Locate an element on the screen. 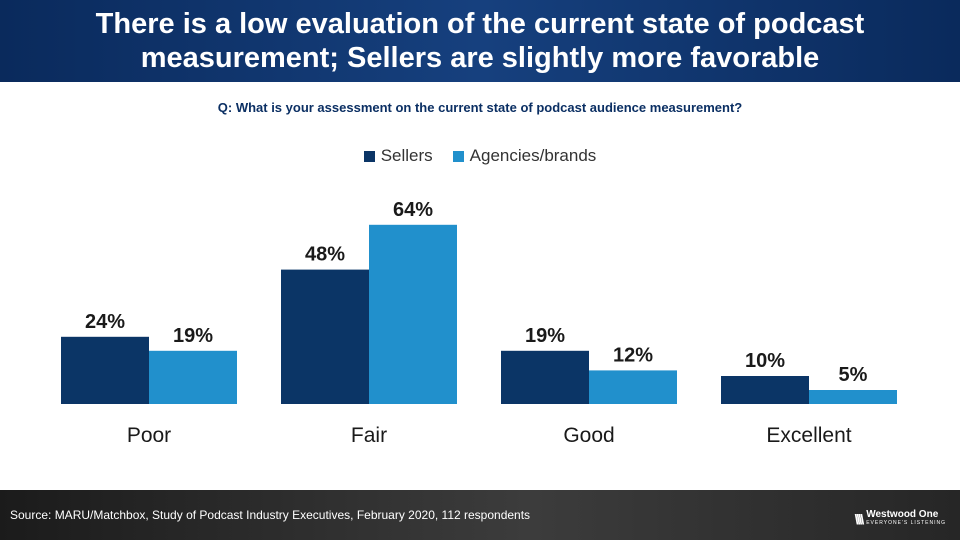  logo-name: Westwood One is located at coordinates (902, 514).